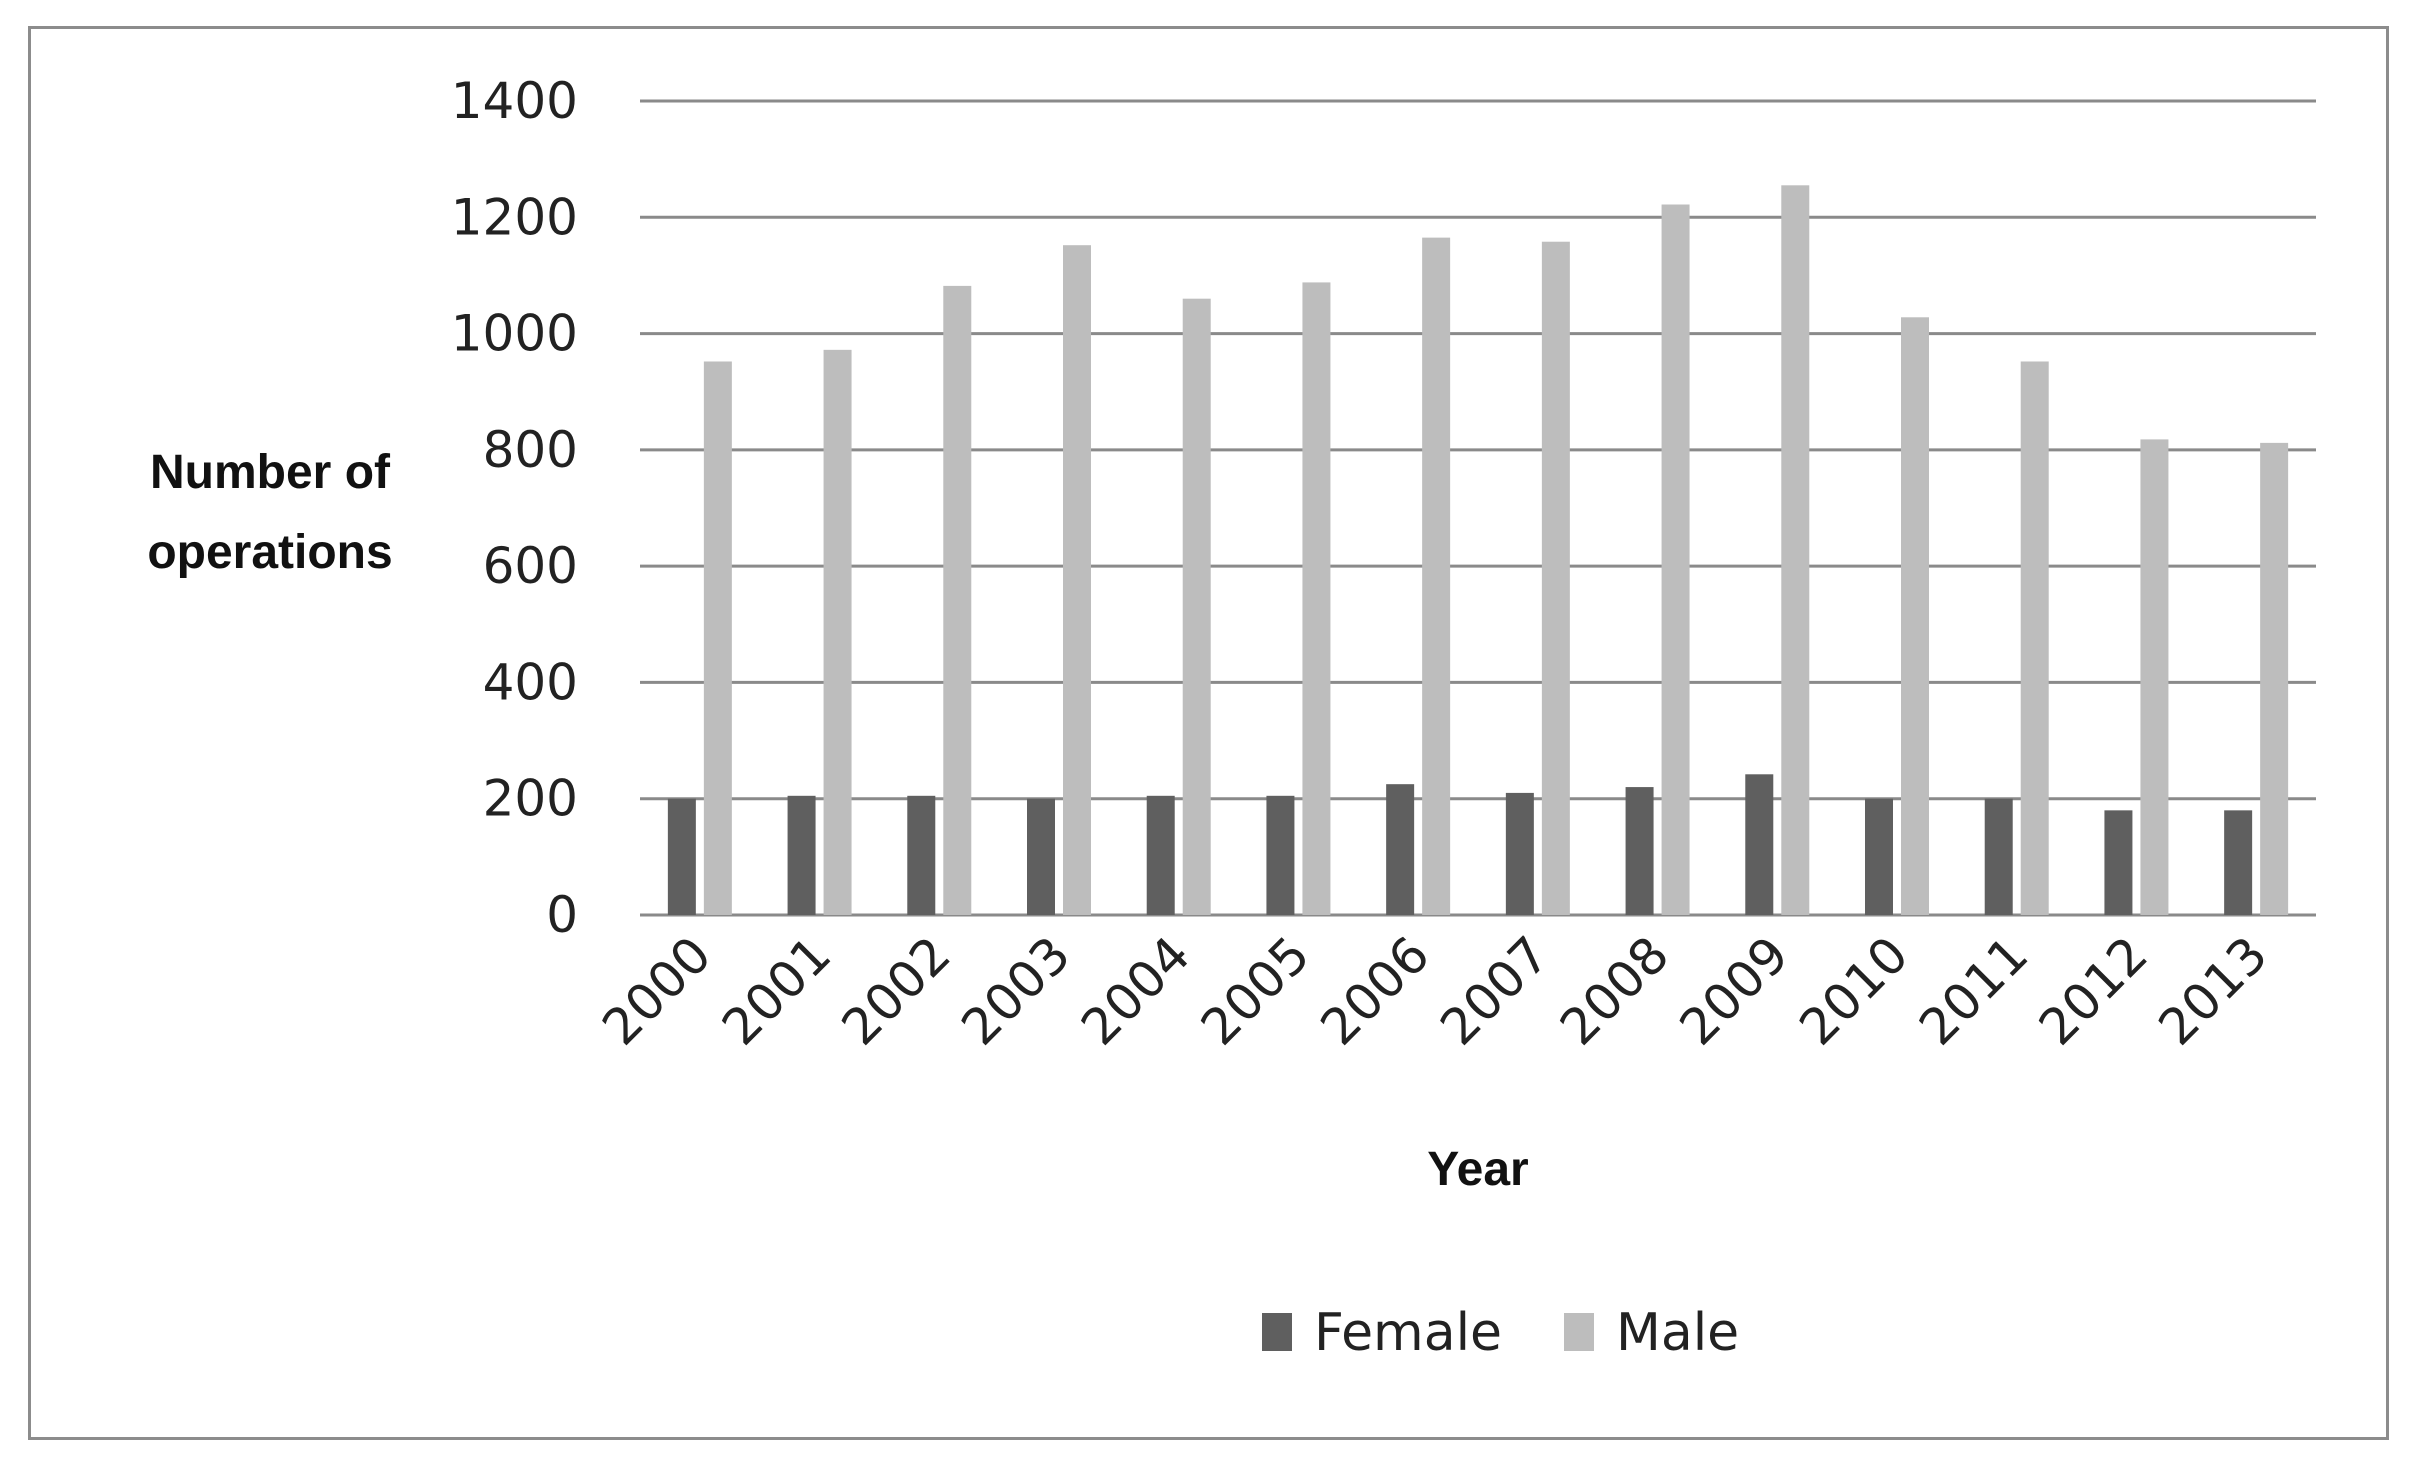 Image resolution: width=2411 pixels, height=1466 pixels. What do you see at coordinates (1555, 578) in the screenshot?
I see `bar-male-2007` at bounding box center [1555, 578].